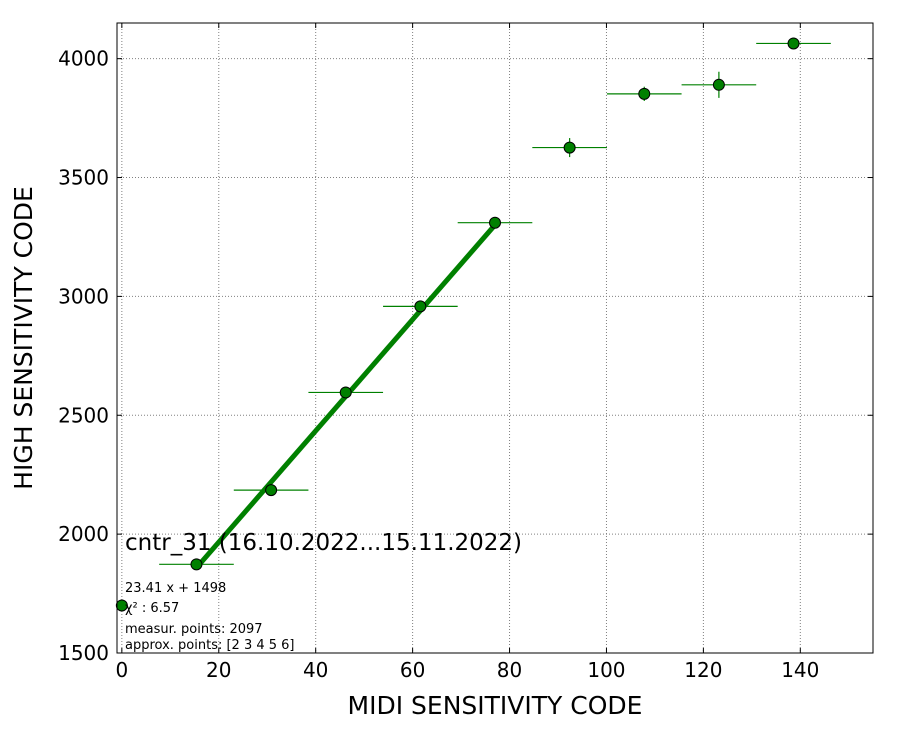  What do you see at coordinates (509, 670) in the screenshot?
I see `x-tick-label: 80` at bounding box center [509, 670].